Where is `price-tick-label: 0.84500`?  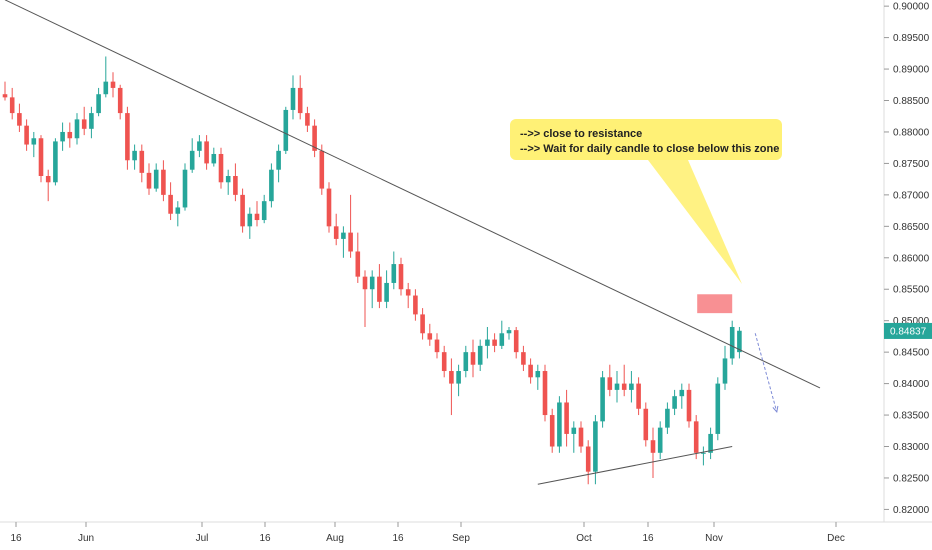 price-tick-label: 0.84500 is located at coordinates (911, 353).